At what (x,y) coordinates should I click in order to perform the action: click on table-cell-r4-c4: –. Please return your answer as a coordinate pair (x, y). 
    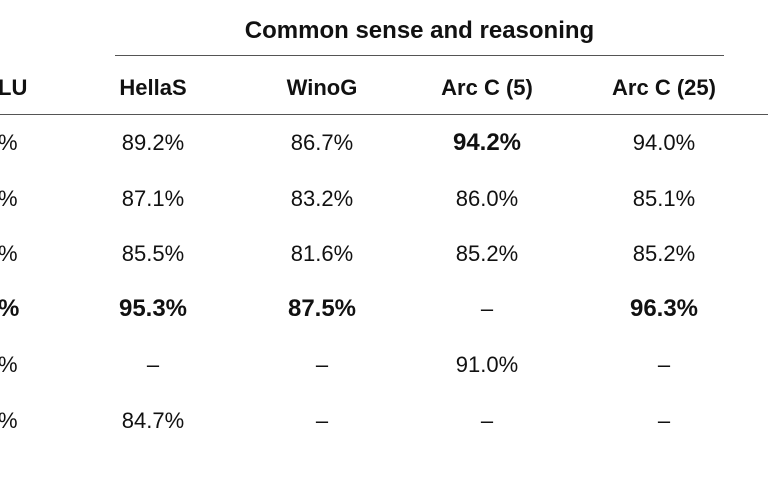
    Looking at the image, I should click on (664, 364).